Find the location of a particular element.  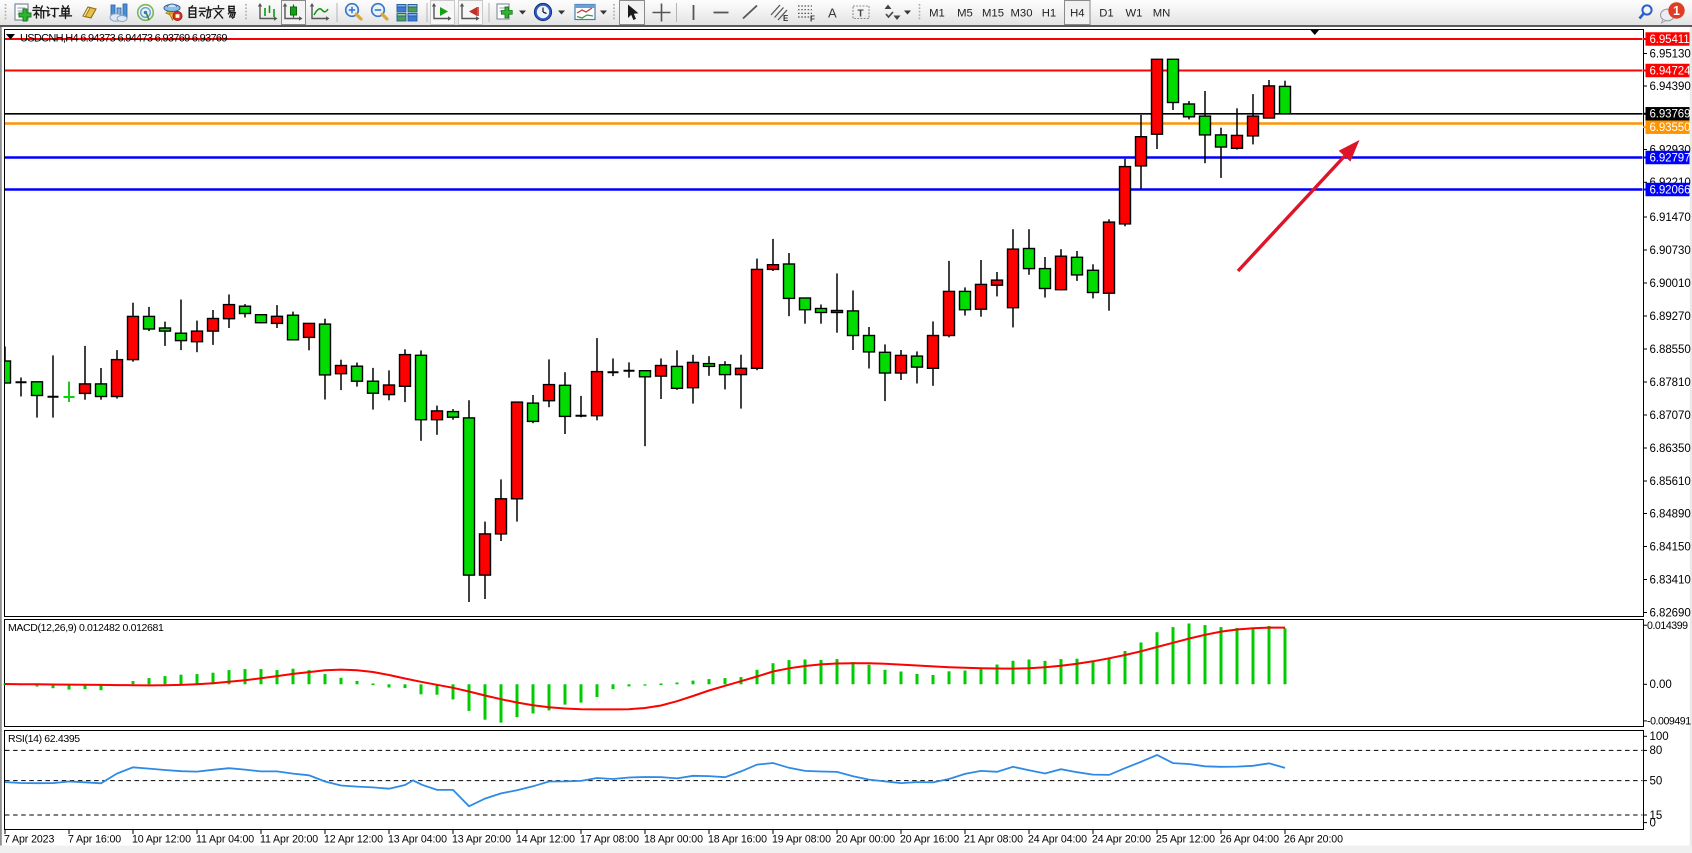

svg-text: 12 Apr 12:00 is located at coordinates (353, 840).